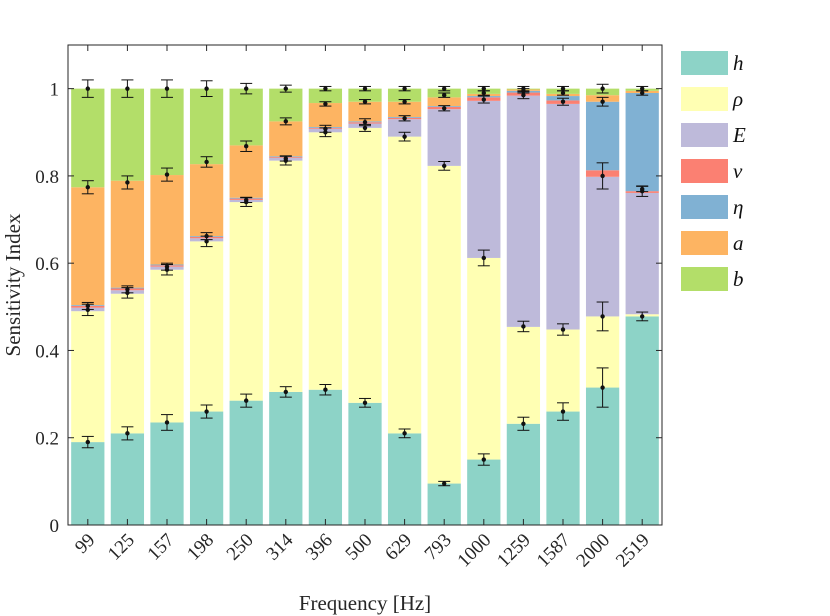 Image resolution: width=830 pixels, height=616 pixels. I want to click on x-tick-label-793: 793, so click(438, 547).